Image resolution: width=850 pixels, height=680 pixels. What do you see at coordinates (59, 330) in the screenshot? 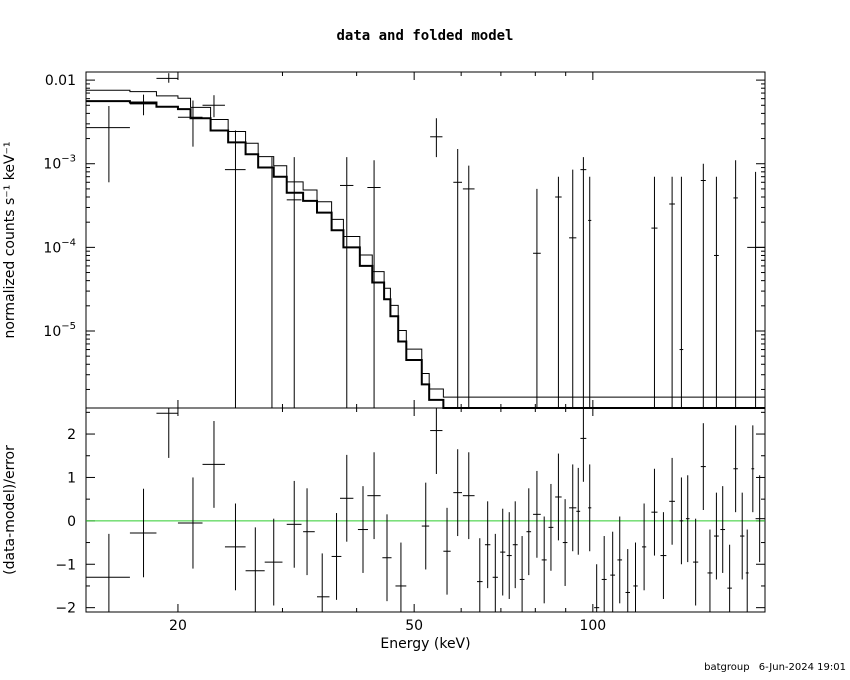
I see `y-tick-label: 10⁻⁵` at bounding box center [59, 330].